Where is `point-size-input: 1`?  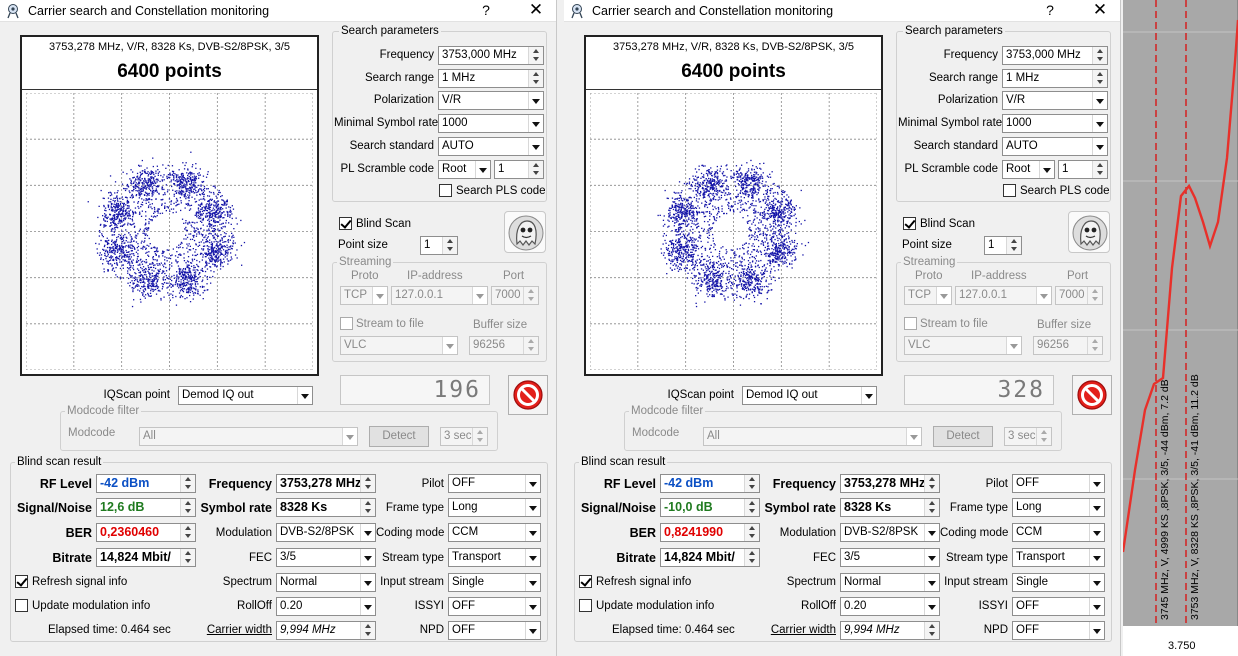 point-size-input: 1 is located at coordinates (439, 245).